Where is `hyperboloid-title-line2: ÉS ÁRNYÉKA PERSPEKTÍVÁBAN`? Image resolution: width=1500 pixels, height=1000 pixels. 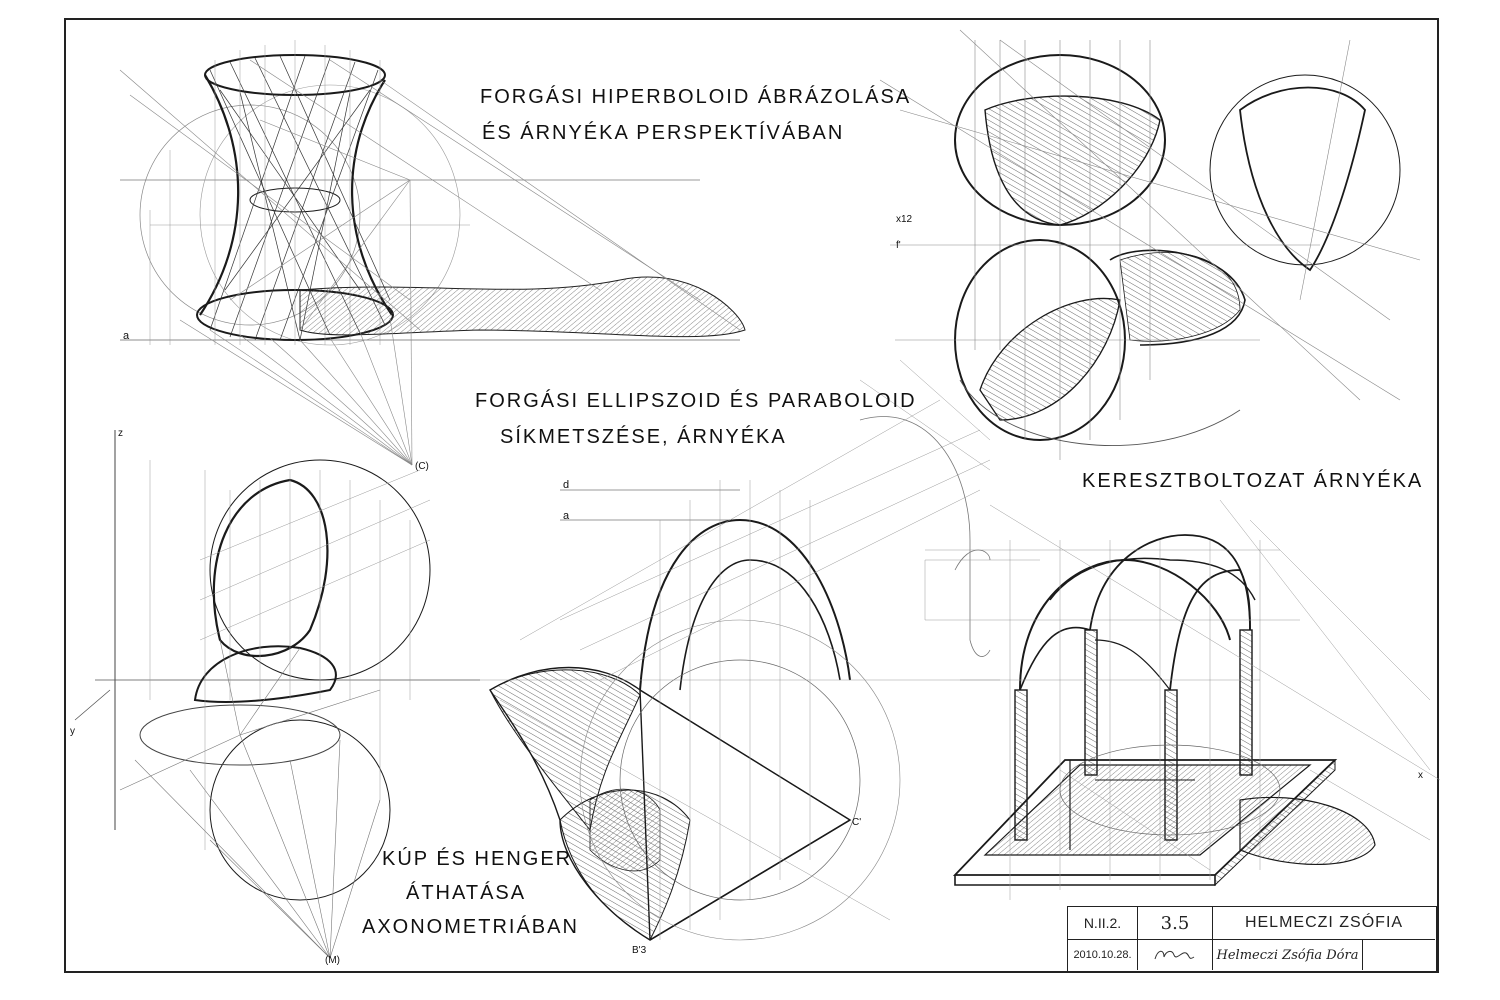 hyperboloid-title-line2: ÉS ÁRNYÉKA PERSPEKTÍVÁBAN is located at coordinates (663, 133).